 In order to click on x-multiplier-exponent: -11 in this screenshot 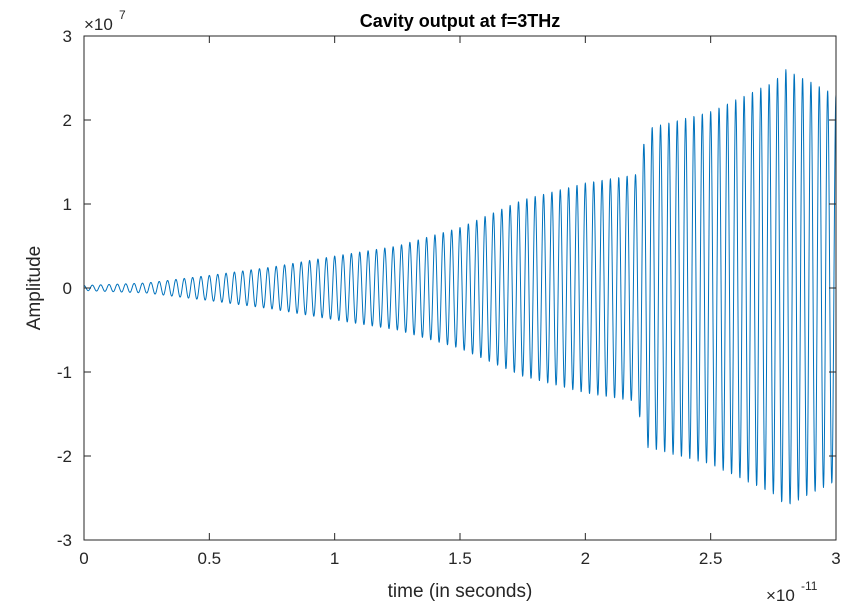, I will do `click(809, 586)`.